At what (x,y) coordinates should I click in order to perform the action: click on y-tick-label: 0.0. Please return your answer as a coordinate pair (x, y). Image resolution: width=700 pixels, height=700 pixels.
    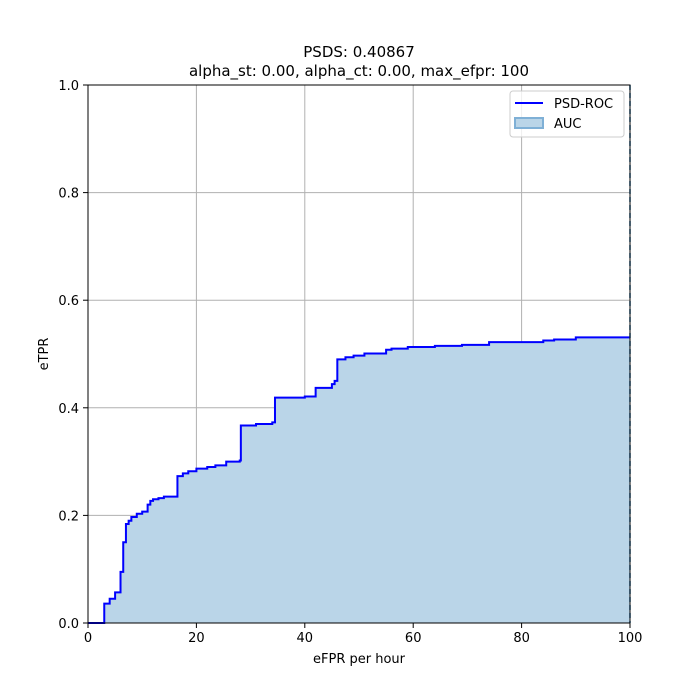
    Looking at the image, I should click on (68, 624).